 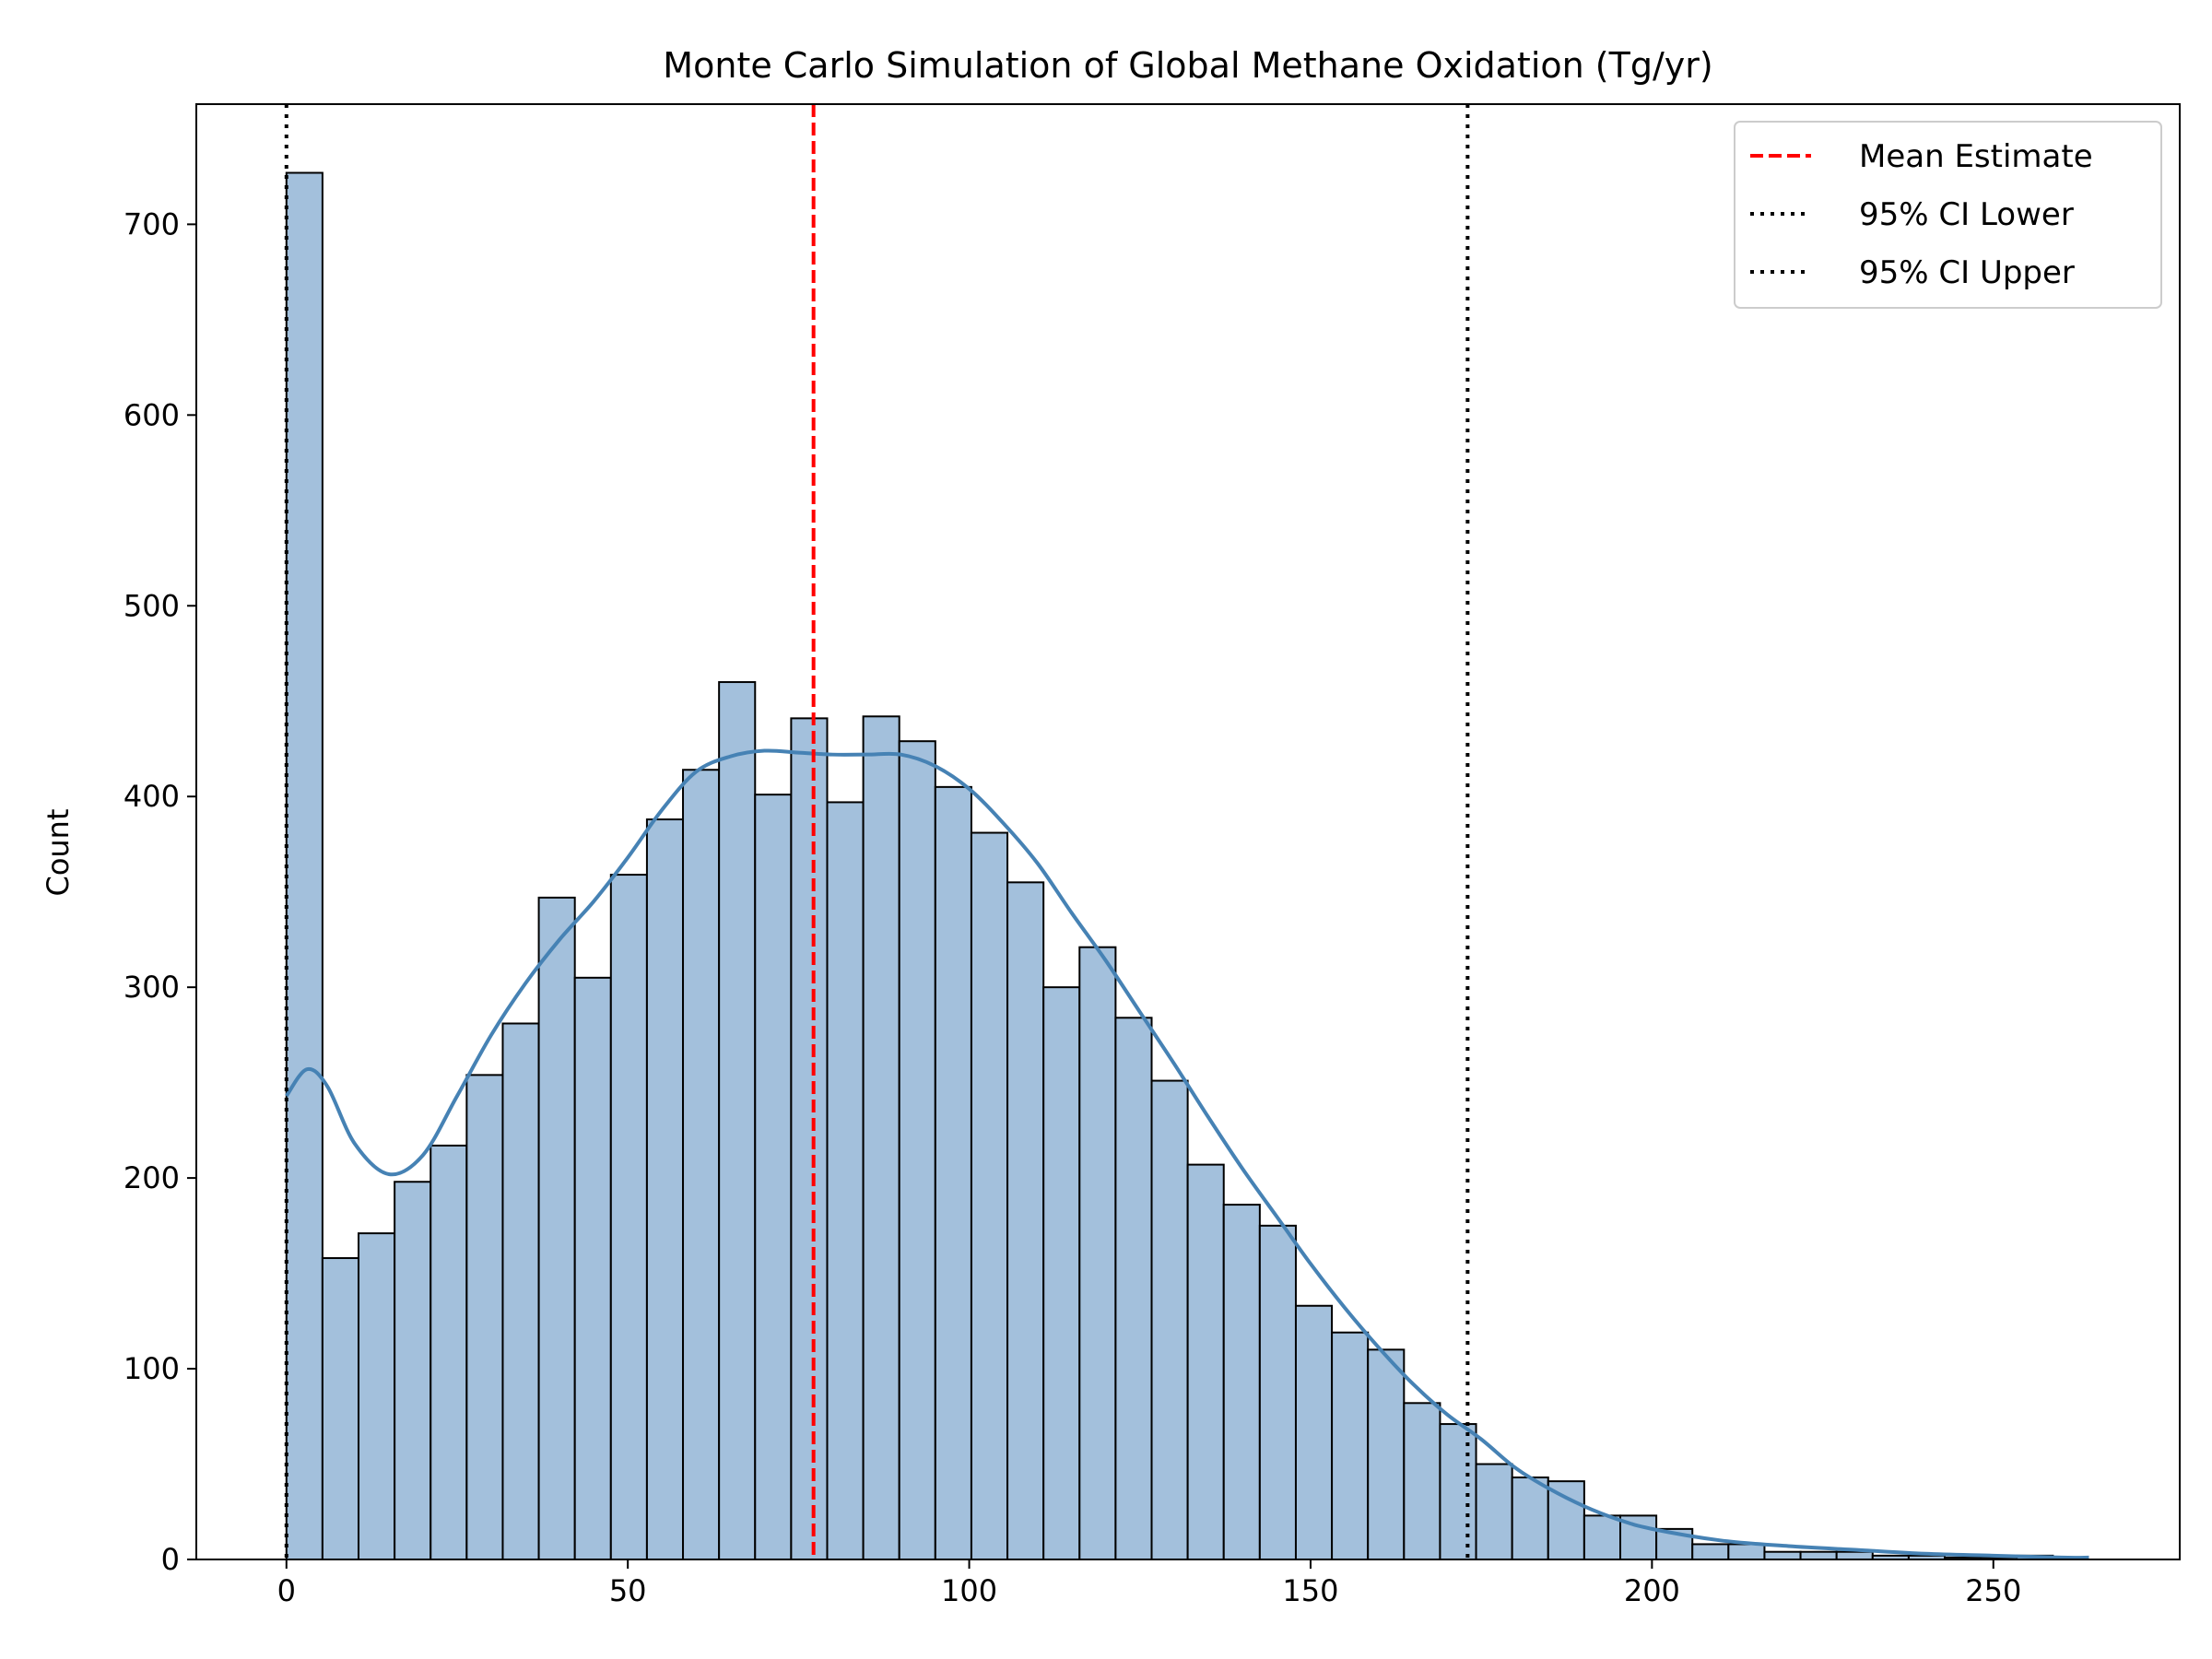 What do you see at coordinates (58, 852) in the screenshot?
I see `y-axis-label: Count` at bounding box center [58, 852].